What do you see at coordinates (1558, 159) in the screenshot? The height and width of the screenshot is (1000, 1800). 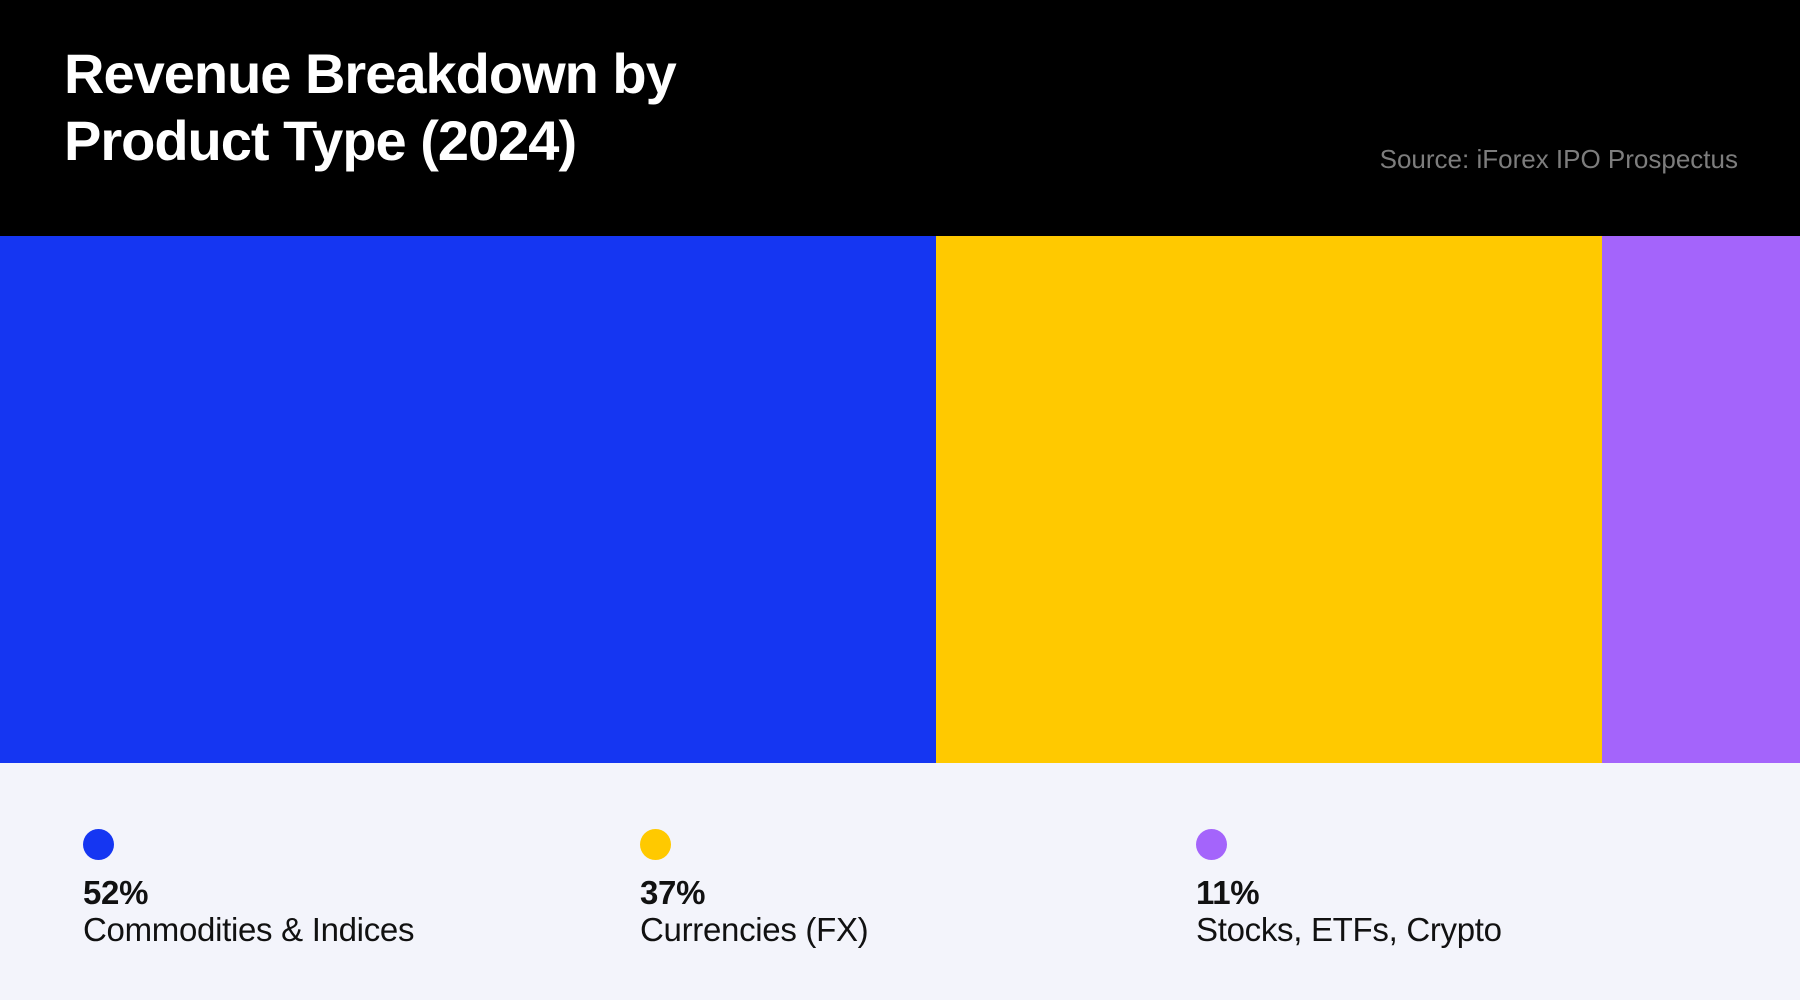 I see `source-attribution: Source: iForex IPO Prospectus` at bounding box center [1558, 159].